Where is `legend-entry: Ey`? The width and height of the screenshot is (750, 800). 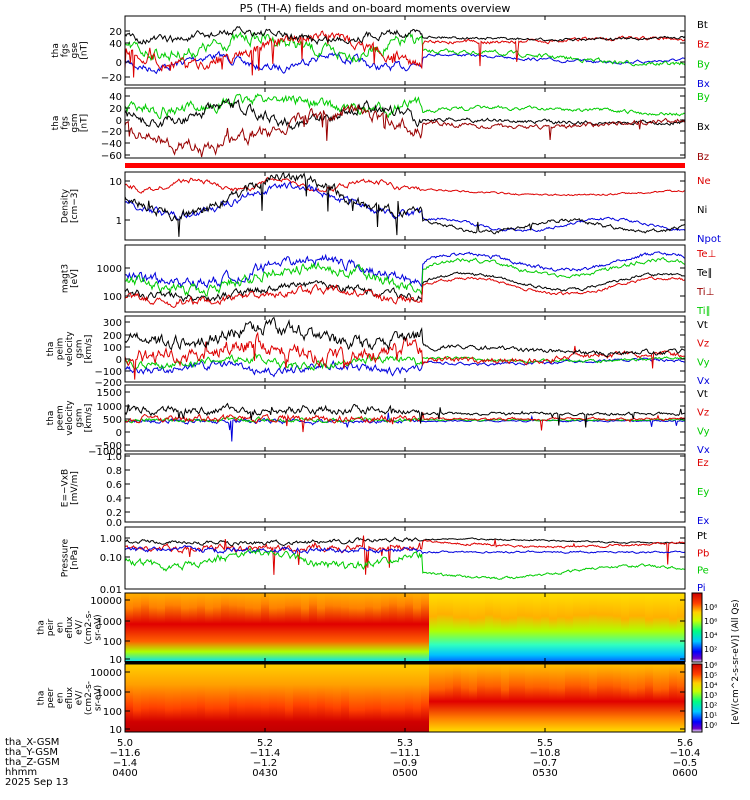
legend-entry: Ey is located at coordinates (703, 492).